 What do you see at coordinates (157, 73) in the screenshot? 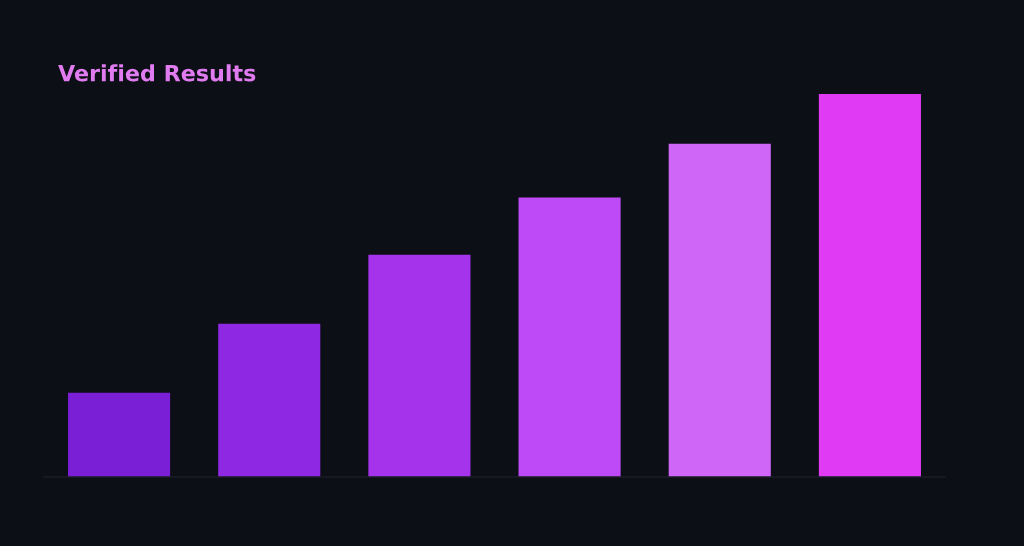
I see `chart-title: Verified Results` at bounding box center [157, 73].